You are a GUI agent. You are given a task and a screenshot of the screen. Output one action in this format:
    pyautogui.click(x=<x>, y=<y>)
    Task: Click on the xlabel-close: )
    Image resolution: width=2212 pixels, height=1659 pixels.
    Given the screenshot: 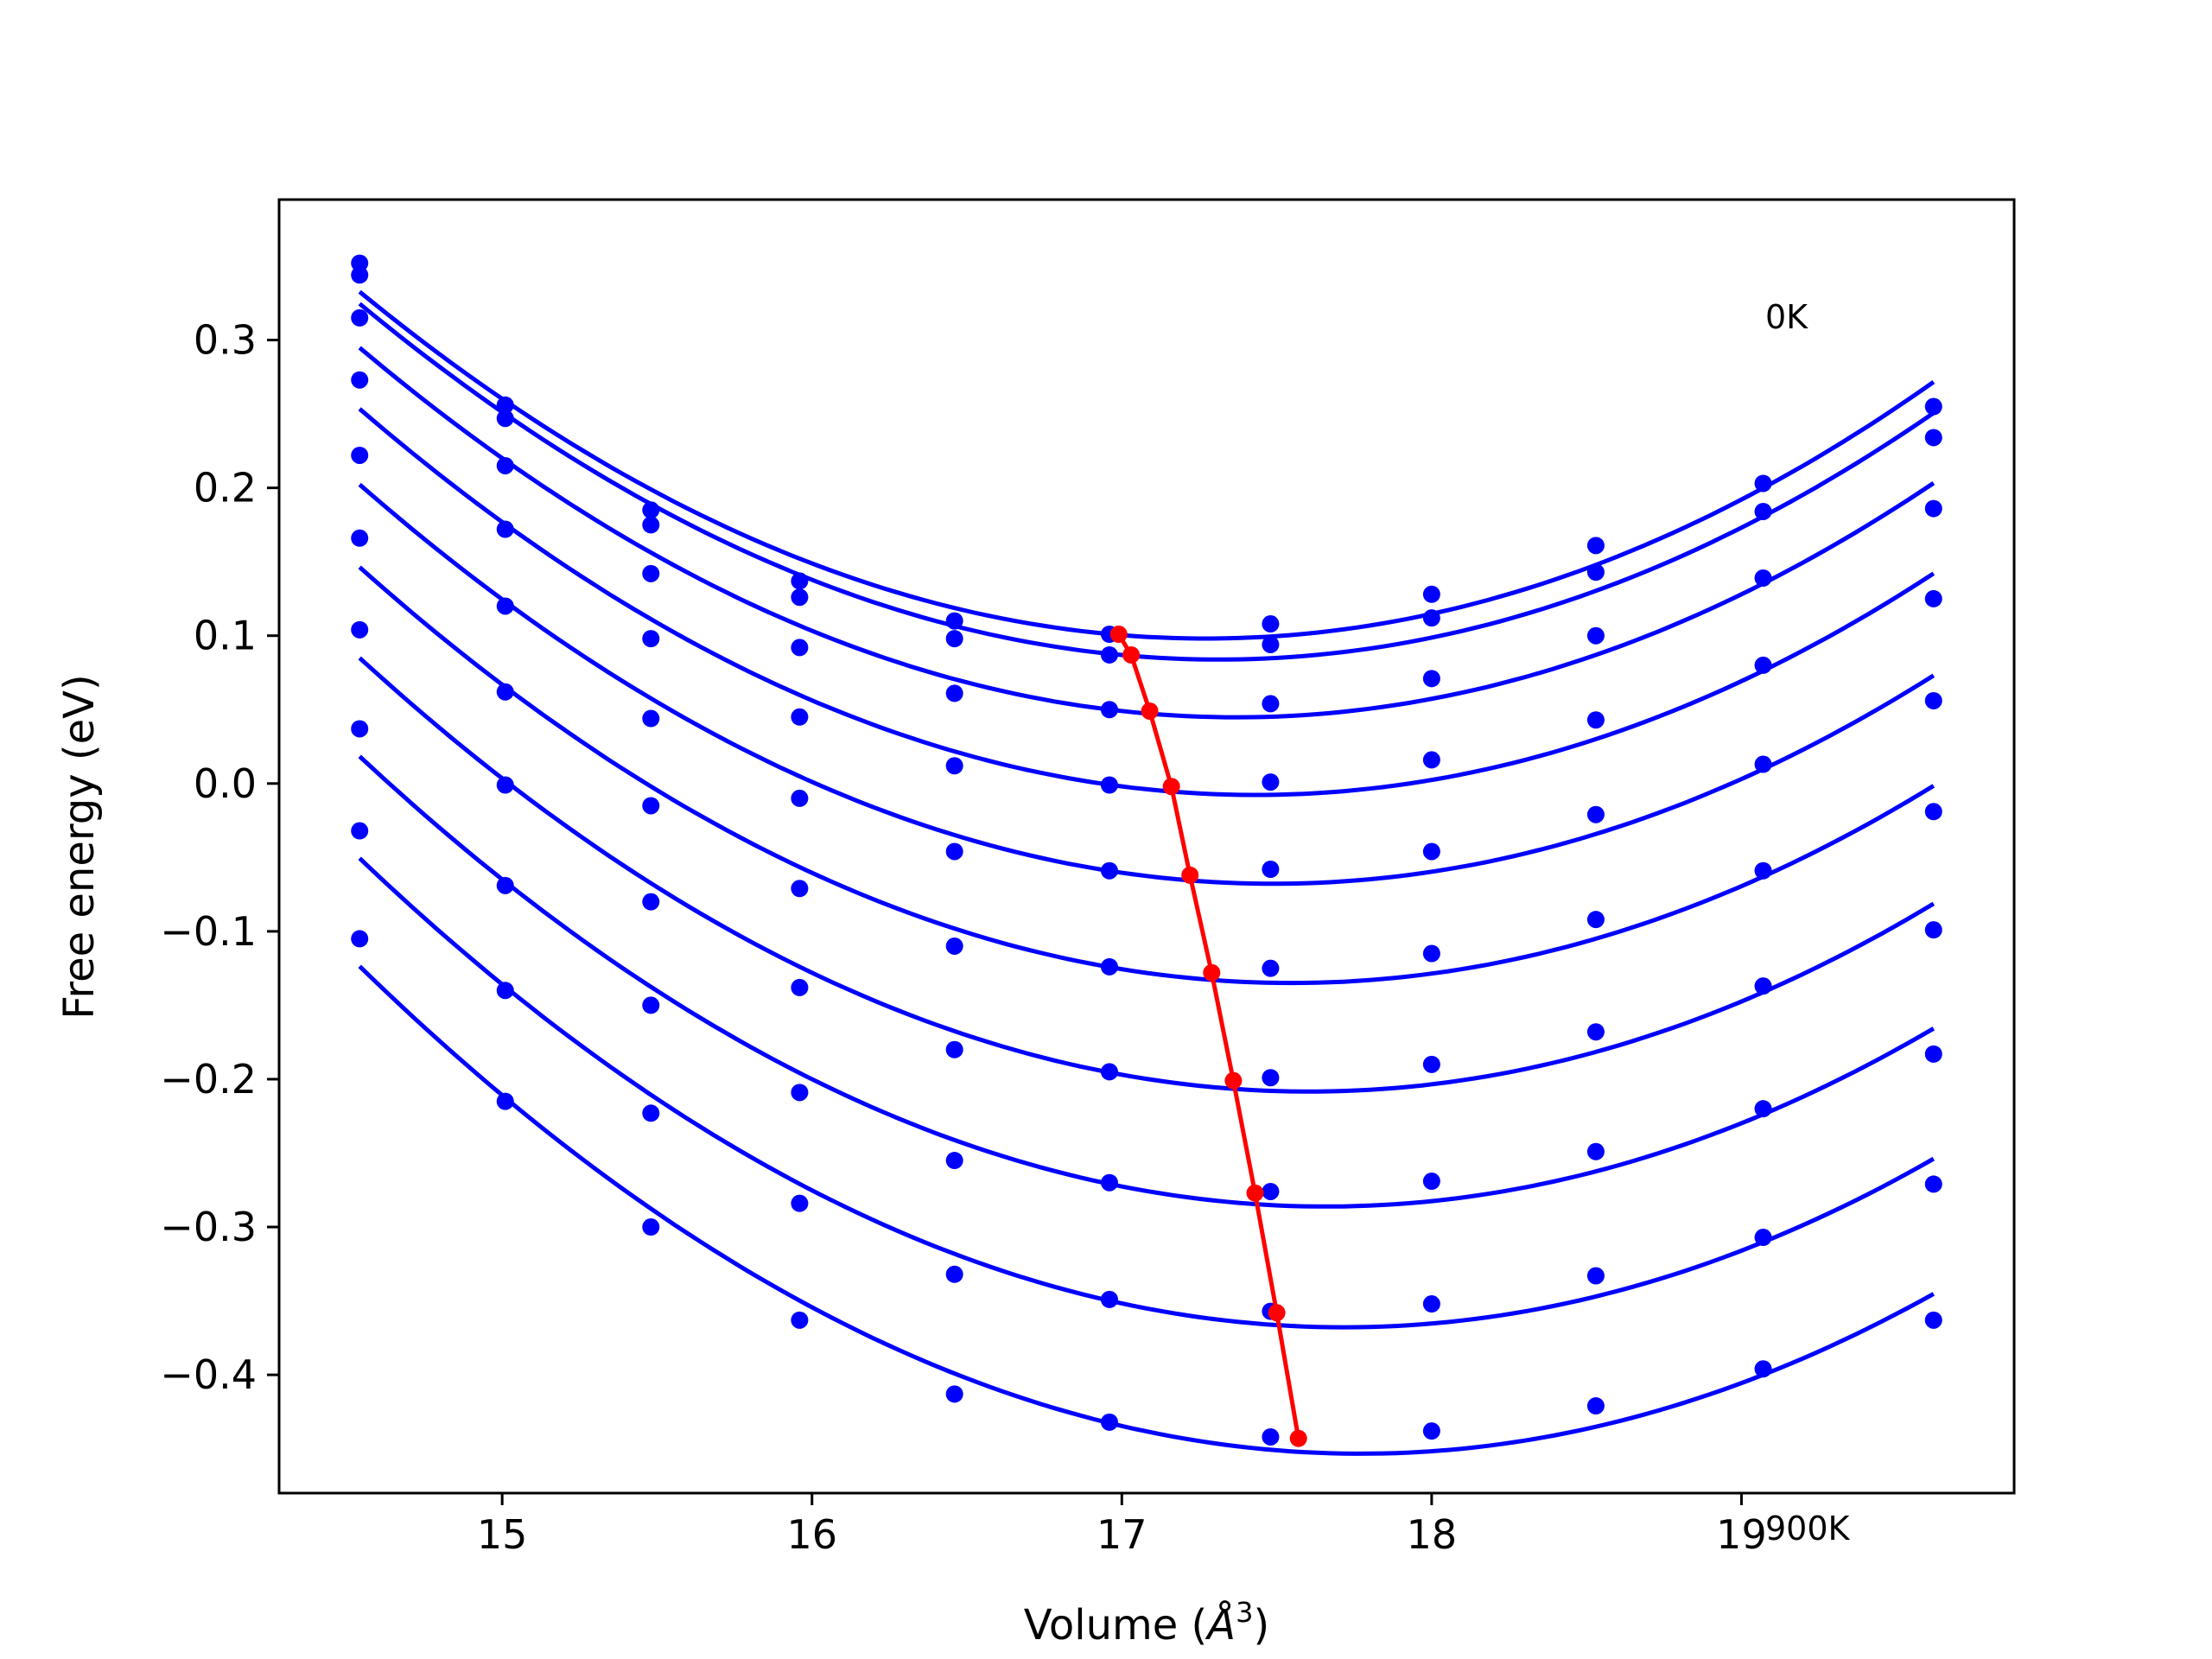 What is the action you would take?
    pyautogui.click(x=1261, y=1625)
    